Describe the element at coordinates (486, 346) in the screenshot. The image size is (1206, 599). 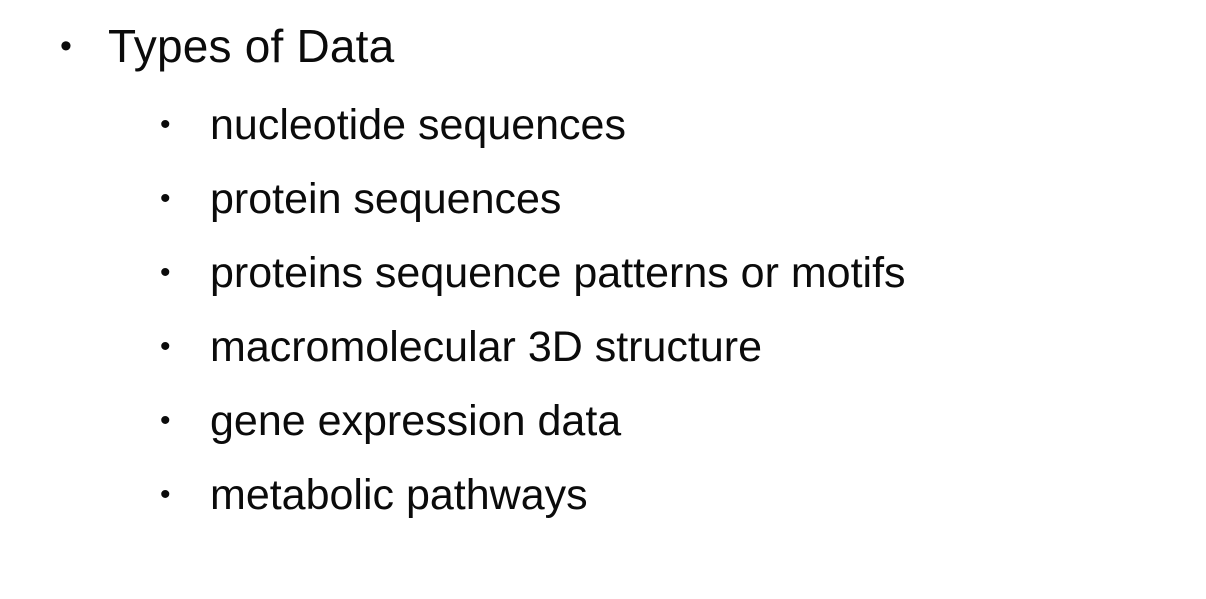
I see `list-item-text: macromolecular 3D structure` at that location.